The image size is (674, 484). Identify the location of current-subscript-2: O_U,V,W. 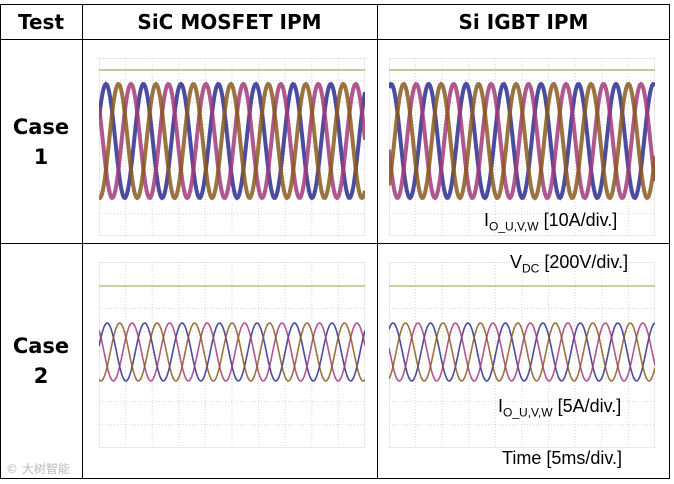
(528, 412).